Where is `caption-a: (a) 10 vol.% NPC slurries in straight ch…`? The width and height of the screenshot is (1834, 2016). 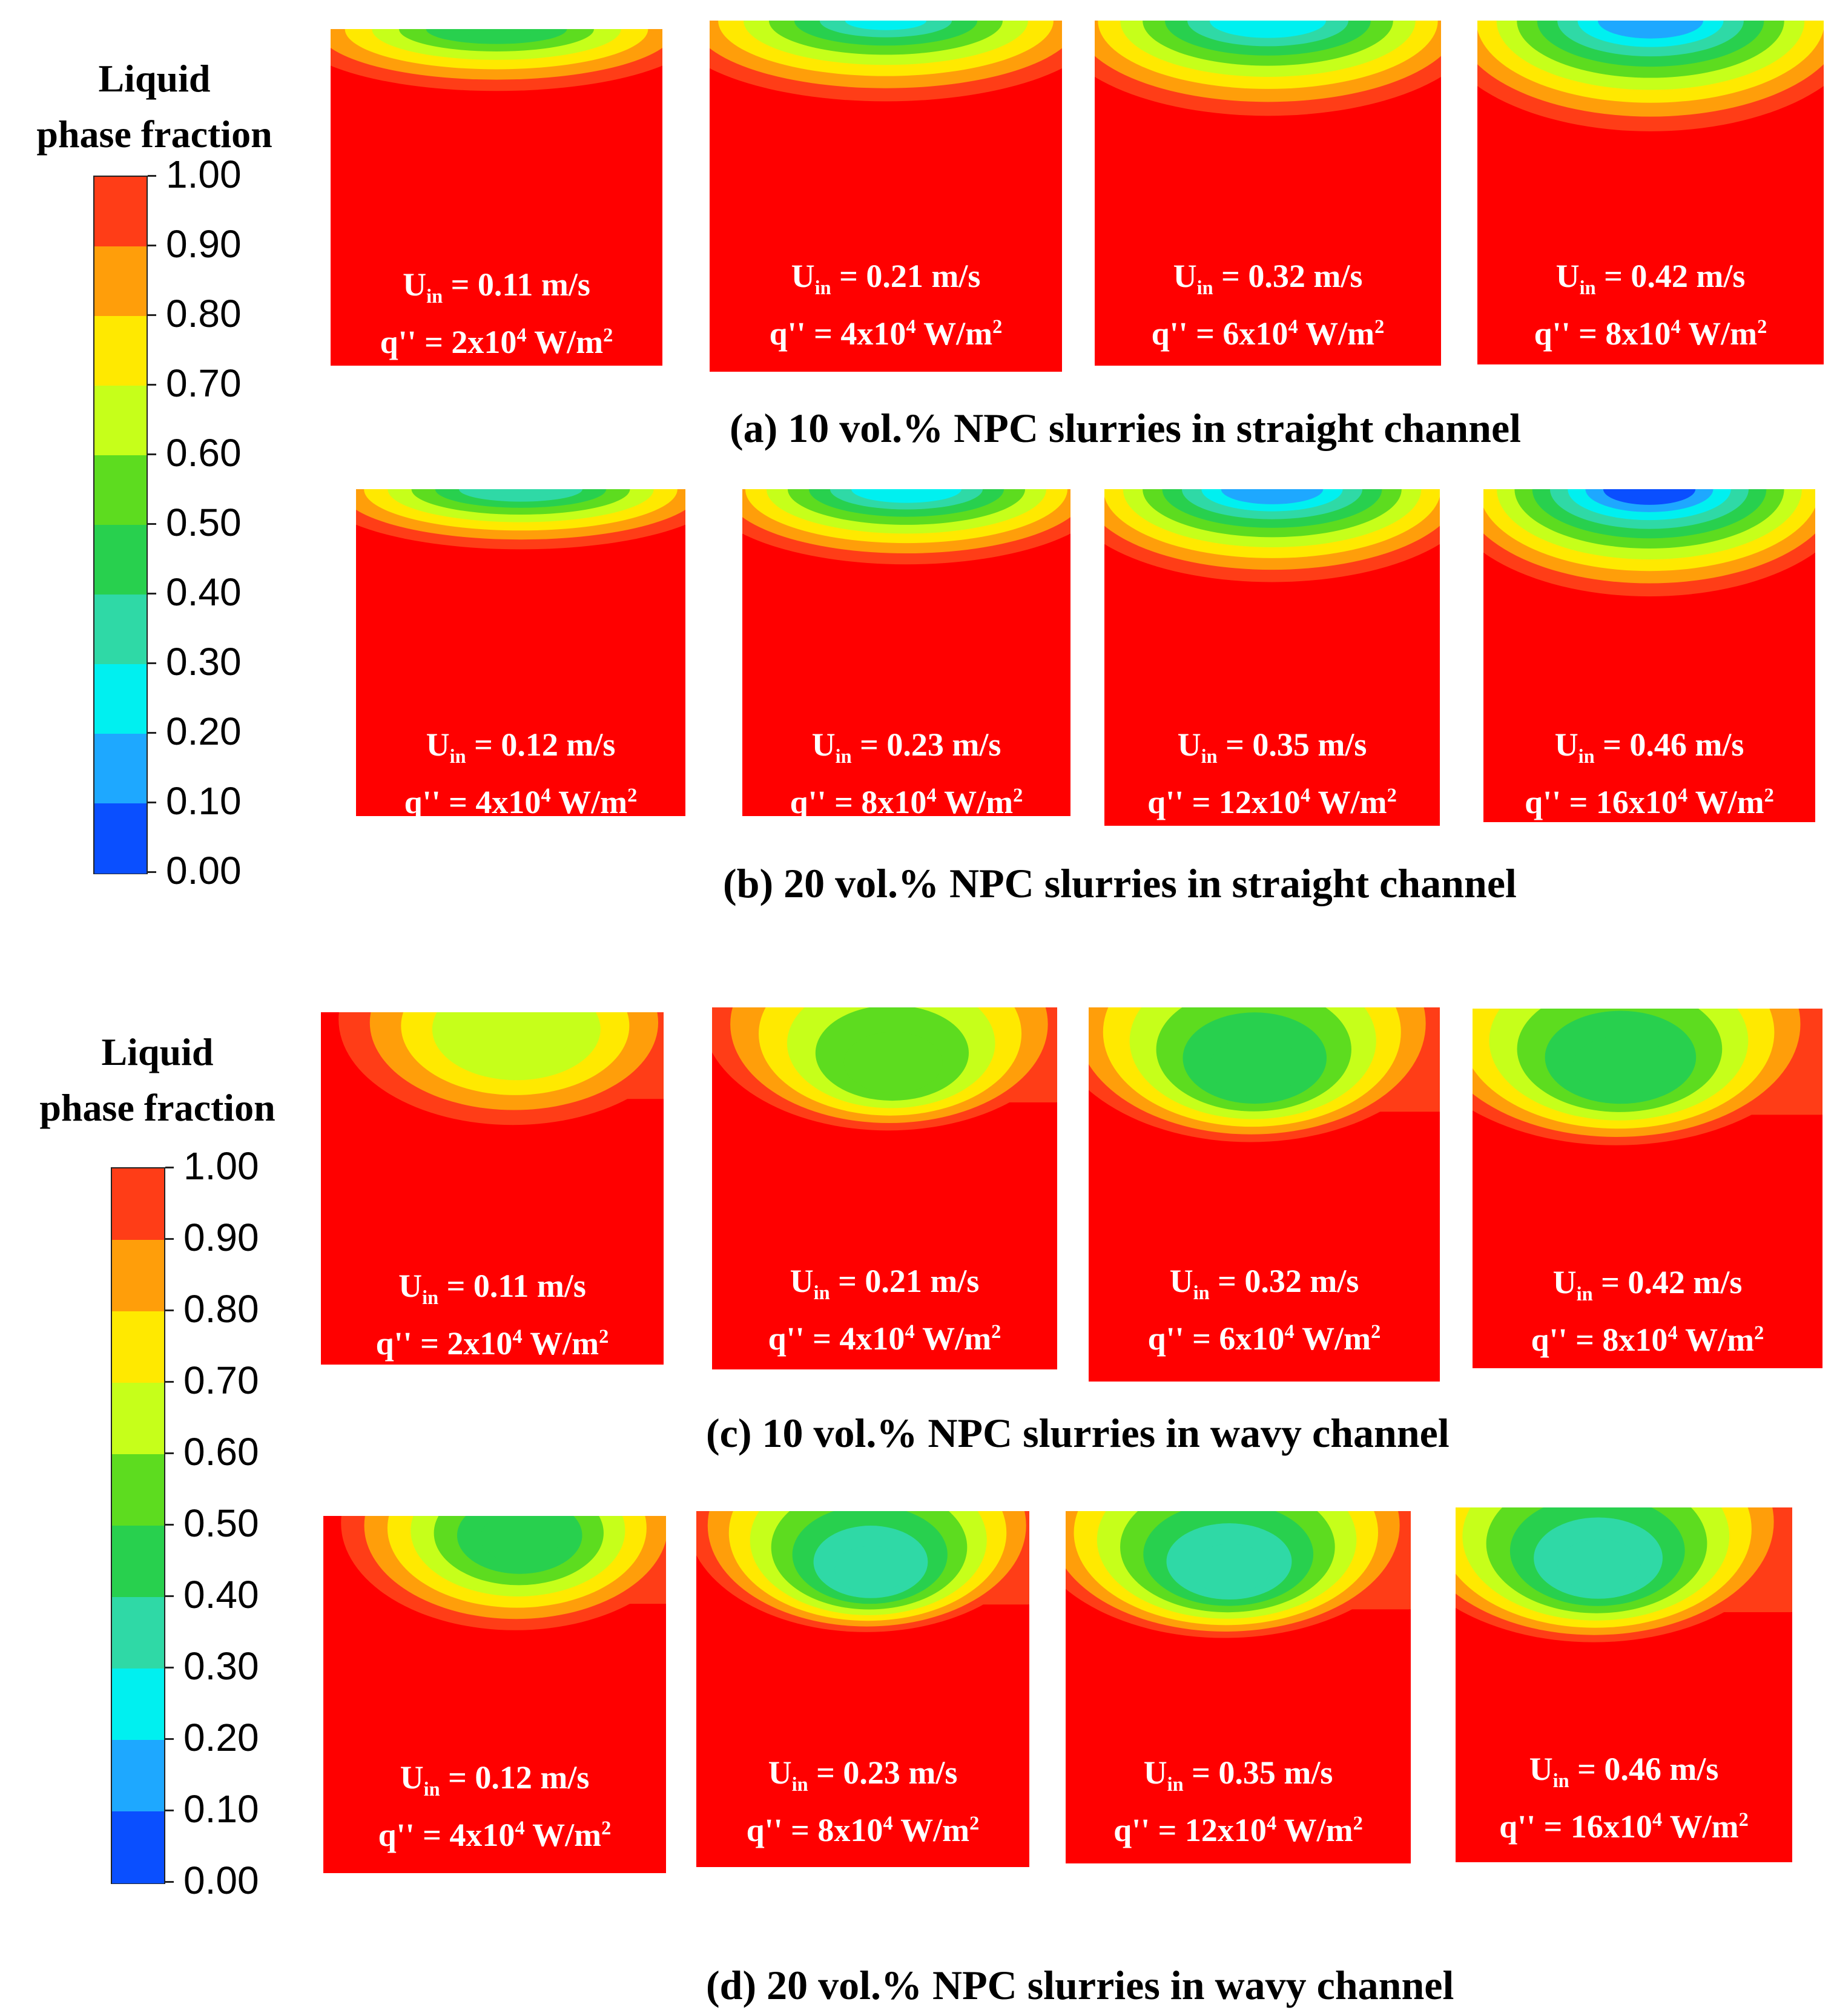 caption-a: (a) 10 vol.% NPC slurries in straight ch… is located at coordinates (1126, 428).